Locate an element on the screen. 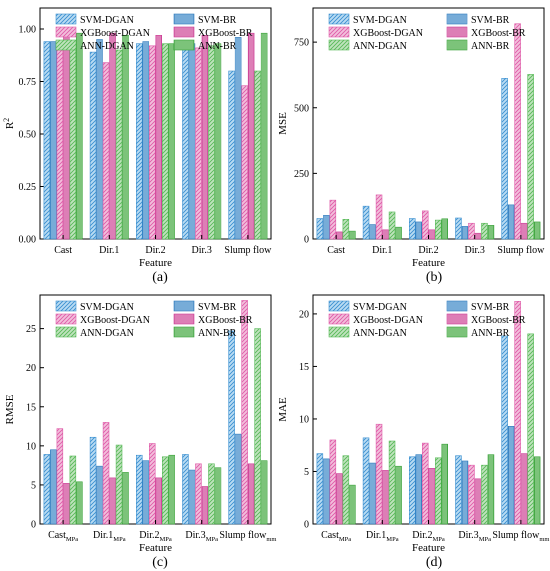 The width and height of the screenshot is (550, 571). panel-label: (a) is located at coordinates (160, 277).